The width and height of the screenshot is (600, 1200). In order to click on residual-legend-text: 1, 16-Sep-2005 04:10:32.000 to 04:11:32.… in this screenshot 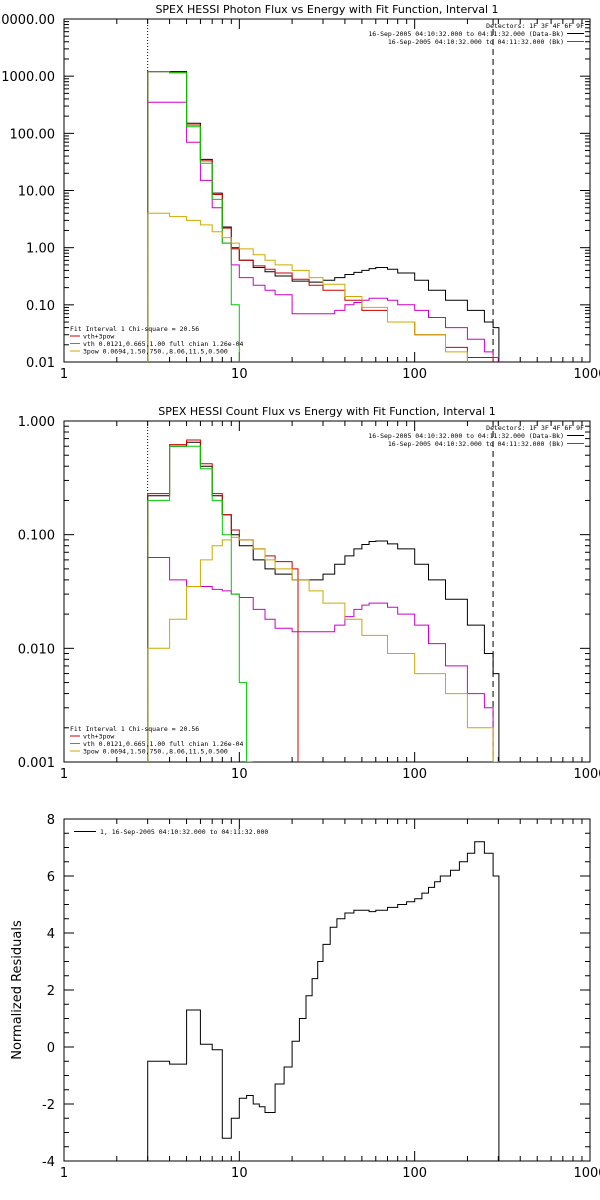, I will do `click(184, 832)`.